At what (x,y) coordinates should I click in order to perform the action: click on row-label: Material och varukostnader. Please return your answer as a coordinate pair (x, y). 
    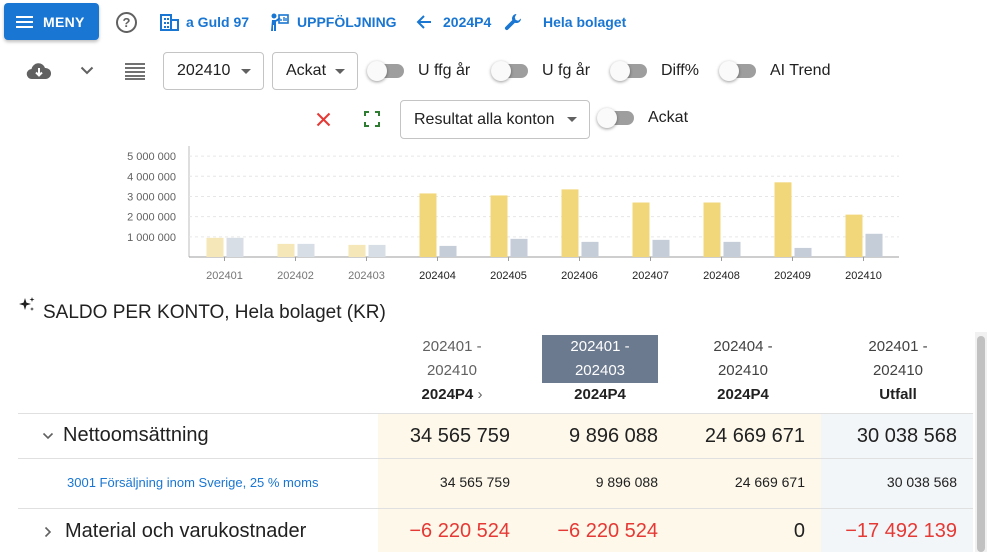
    Looking at the image, I should click on (186, 531).